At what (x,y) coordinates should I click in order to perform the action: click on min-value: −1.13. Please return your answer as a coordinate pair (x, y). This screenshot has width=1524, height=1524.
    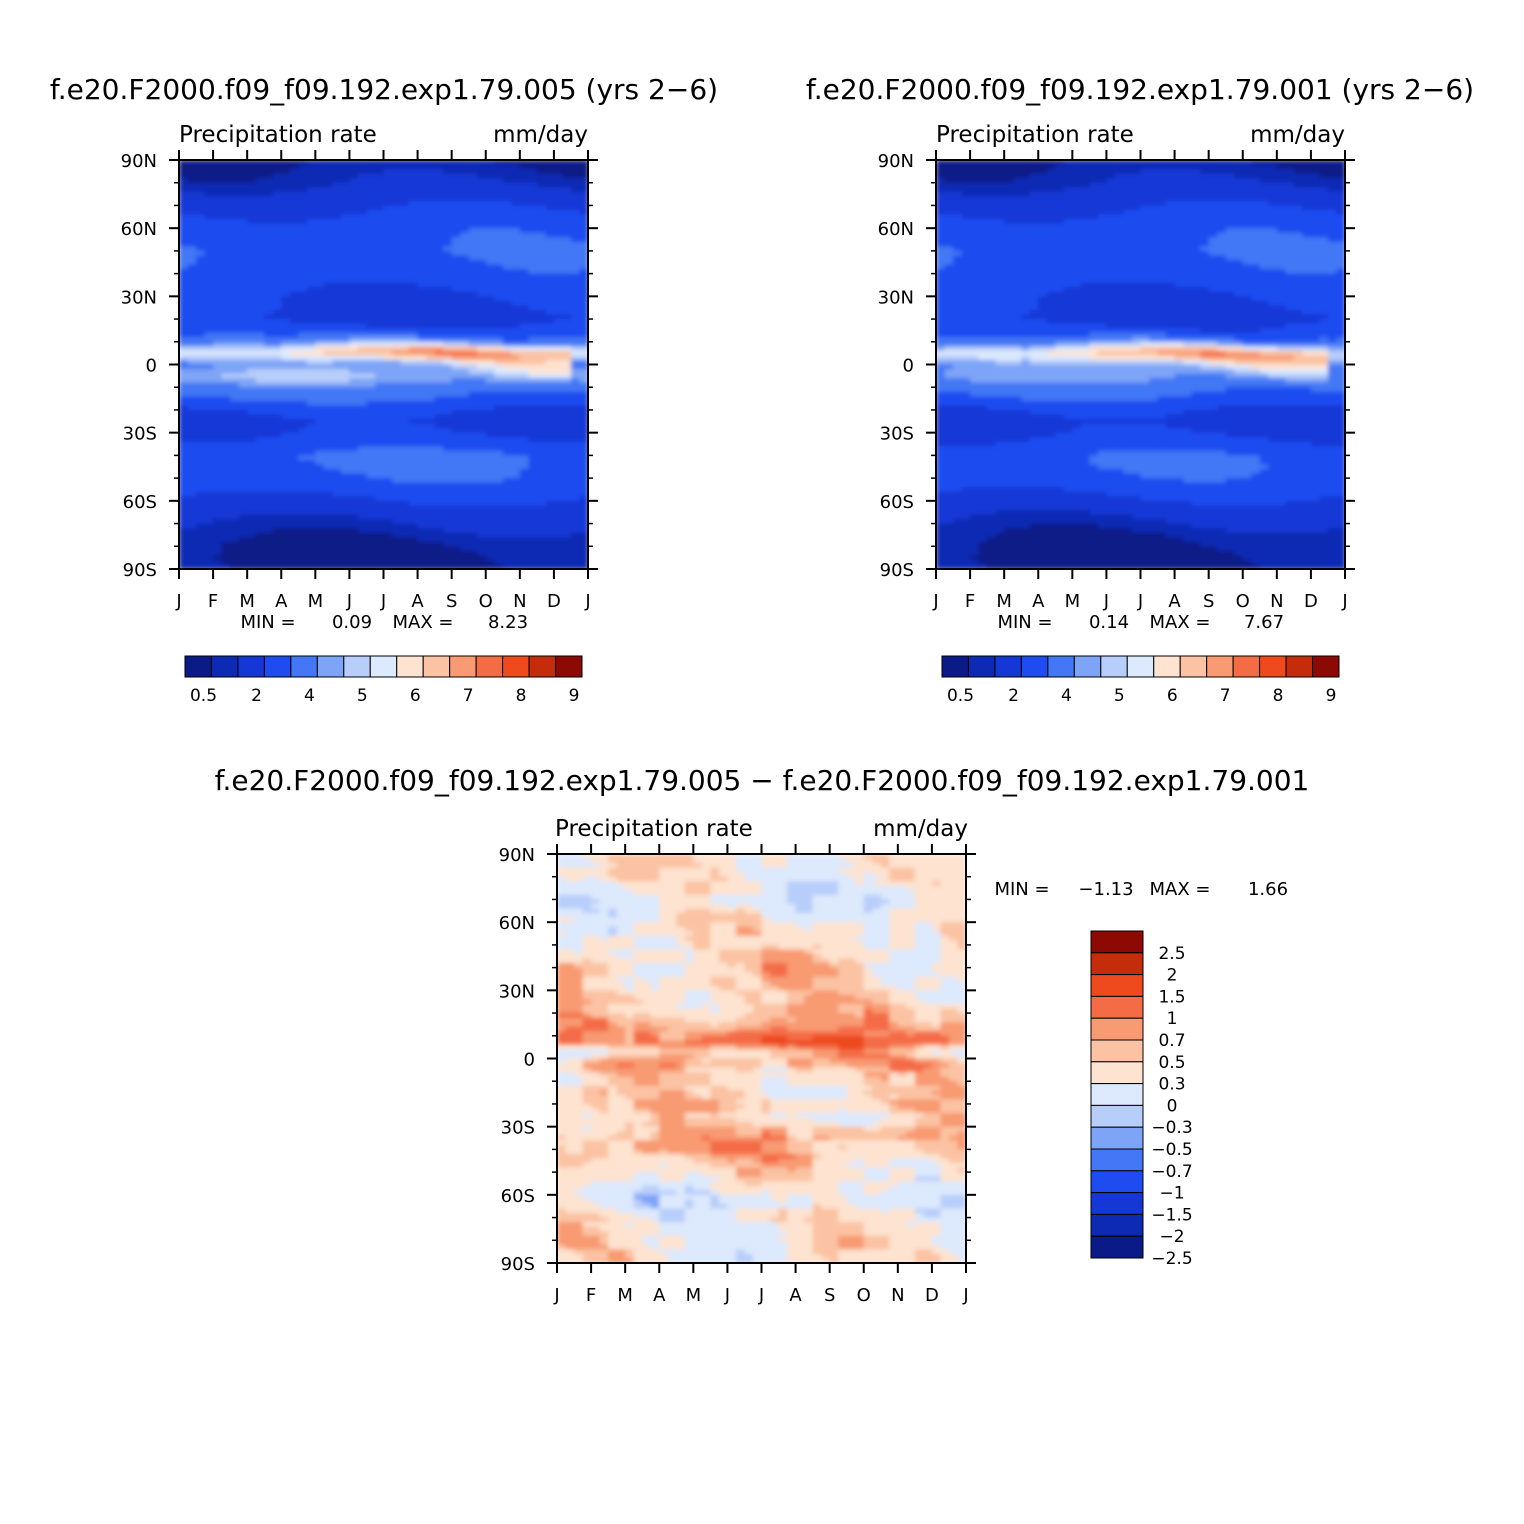
    Looking at the image, I should click on (1105, 889).